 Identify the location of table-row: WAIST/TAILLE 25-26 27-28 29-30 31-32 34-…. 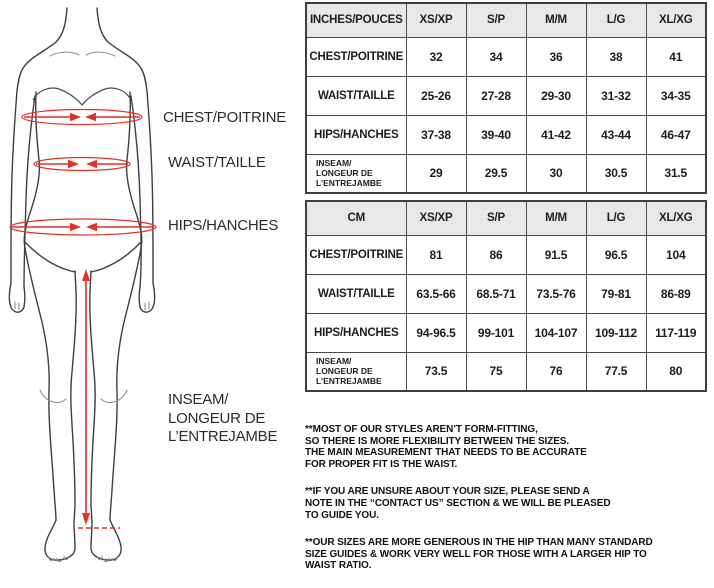
(506, 95).